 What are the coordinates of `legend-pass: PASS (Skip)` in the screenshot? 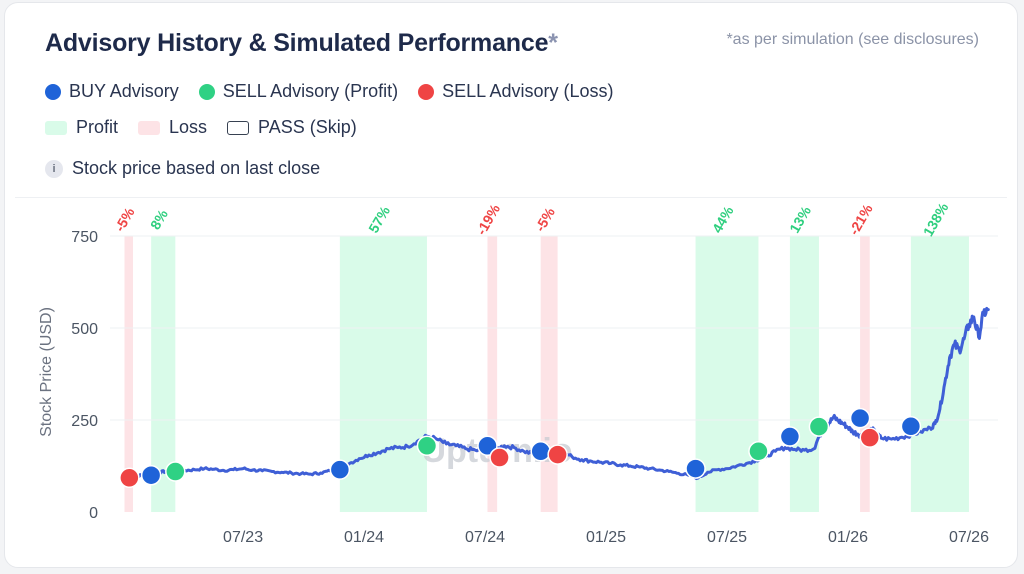 It's located at (292, 127).